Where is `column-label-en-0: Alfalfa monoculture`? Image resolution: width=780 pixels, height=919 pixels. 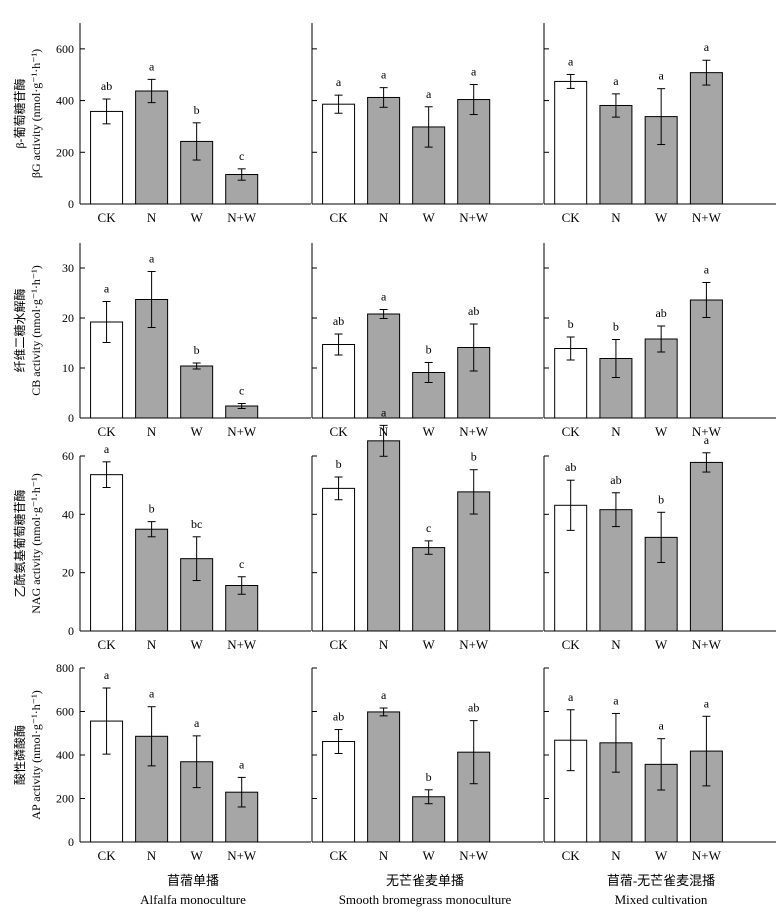
column-label-en-0: Alfalfa monoculture is located at coordinates (193, 899).